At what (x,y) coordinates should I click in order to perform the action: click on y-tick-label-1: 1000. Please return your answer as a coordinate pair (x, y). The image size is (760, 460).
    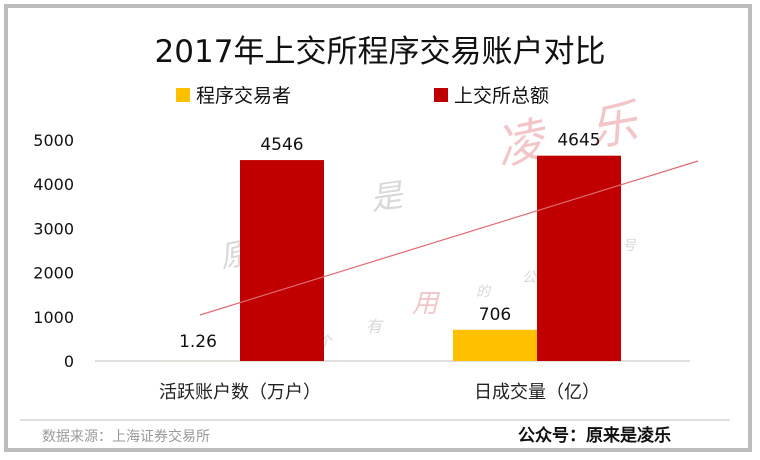
    Looking at the image, I should click on (53, 317).